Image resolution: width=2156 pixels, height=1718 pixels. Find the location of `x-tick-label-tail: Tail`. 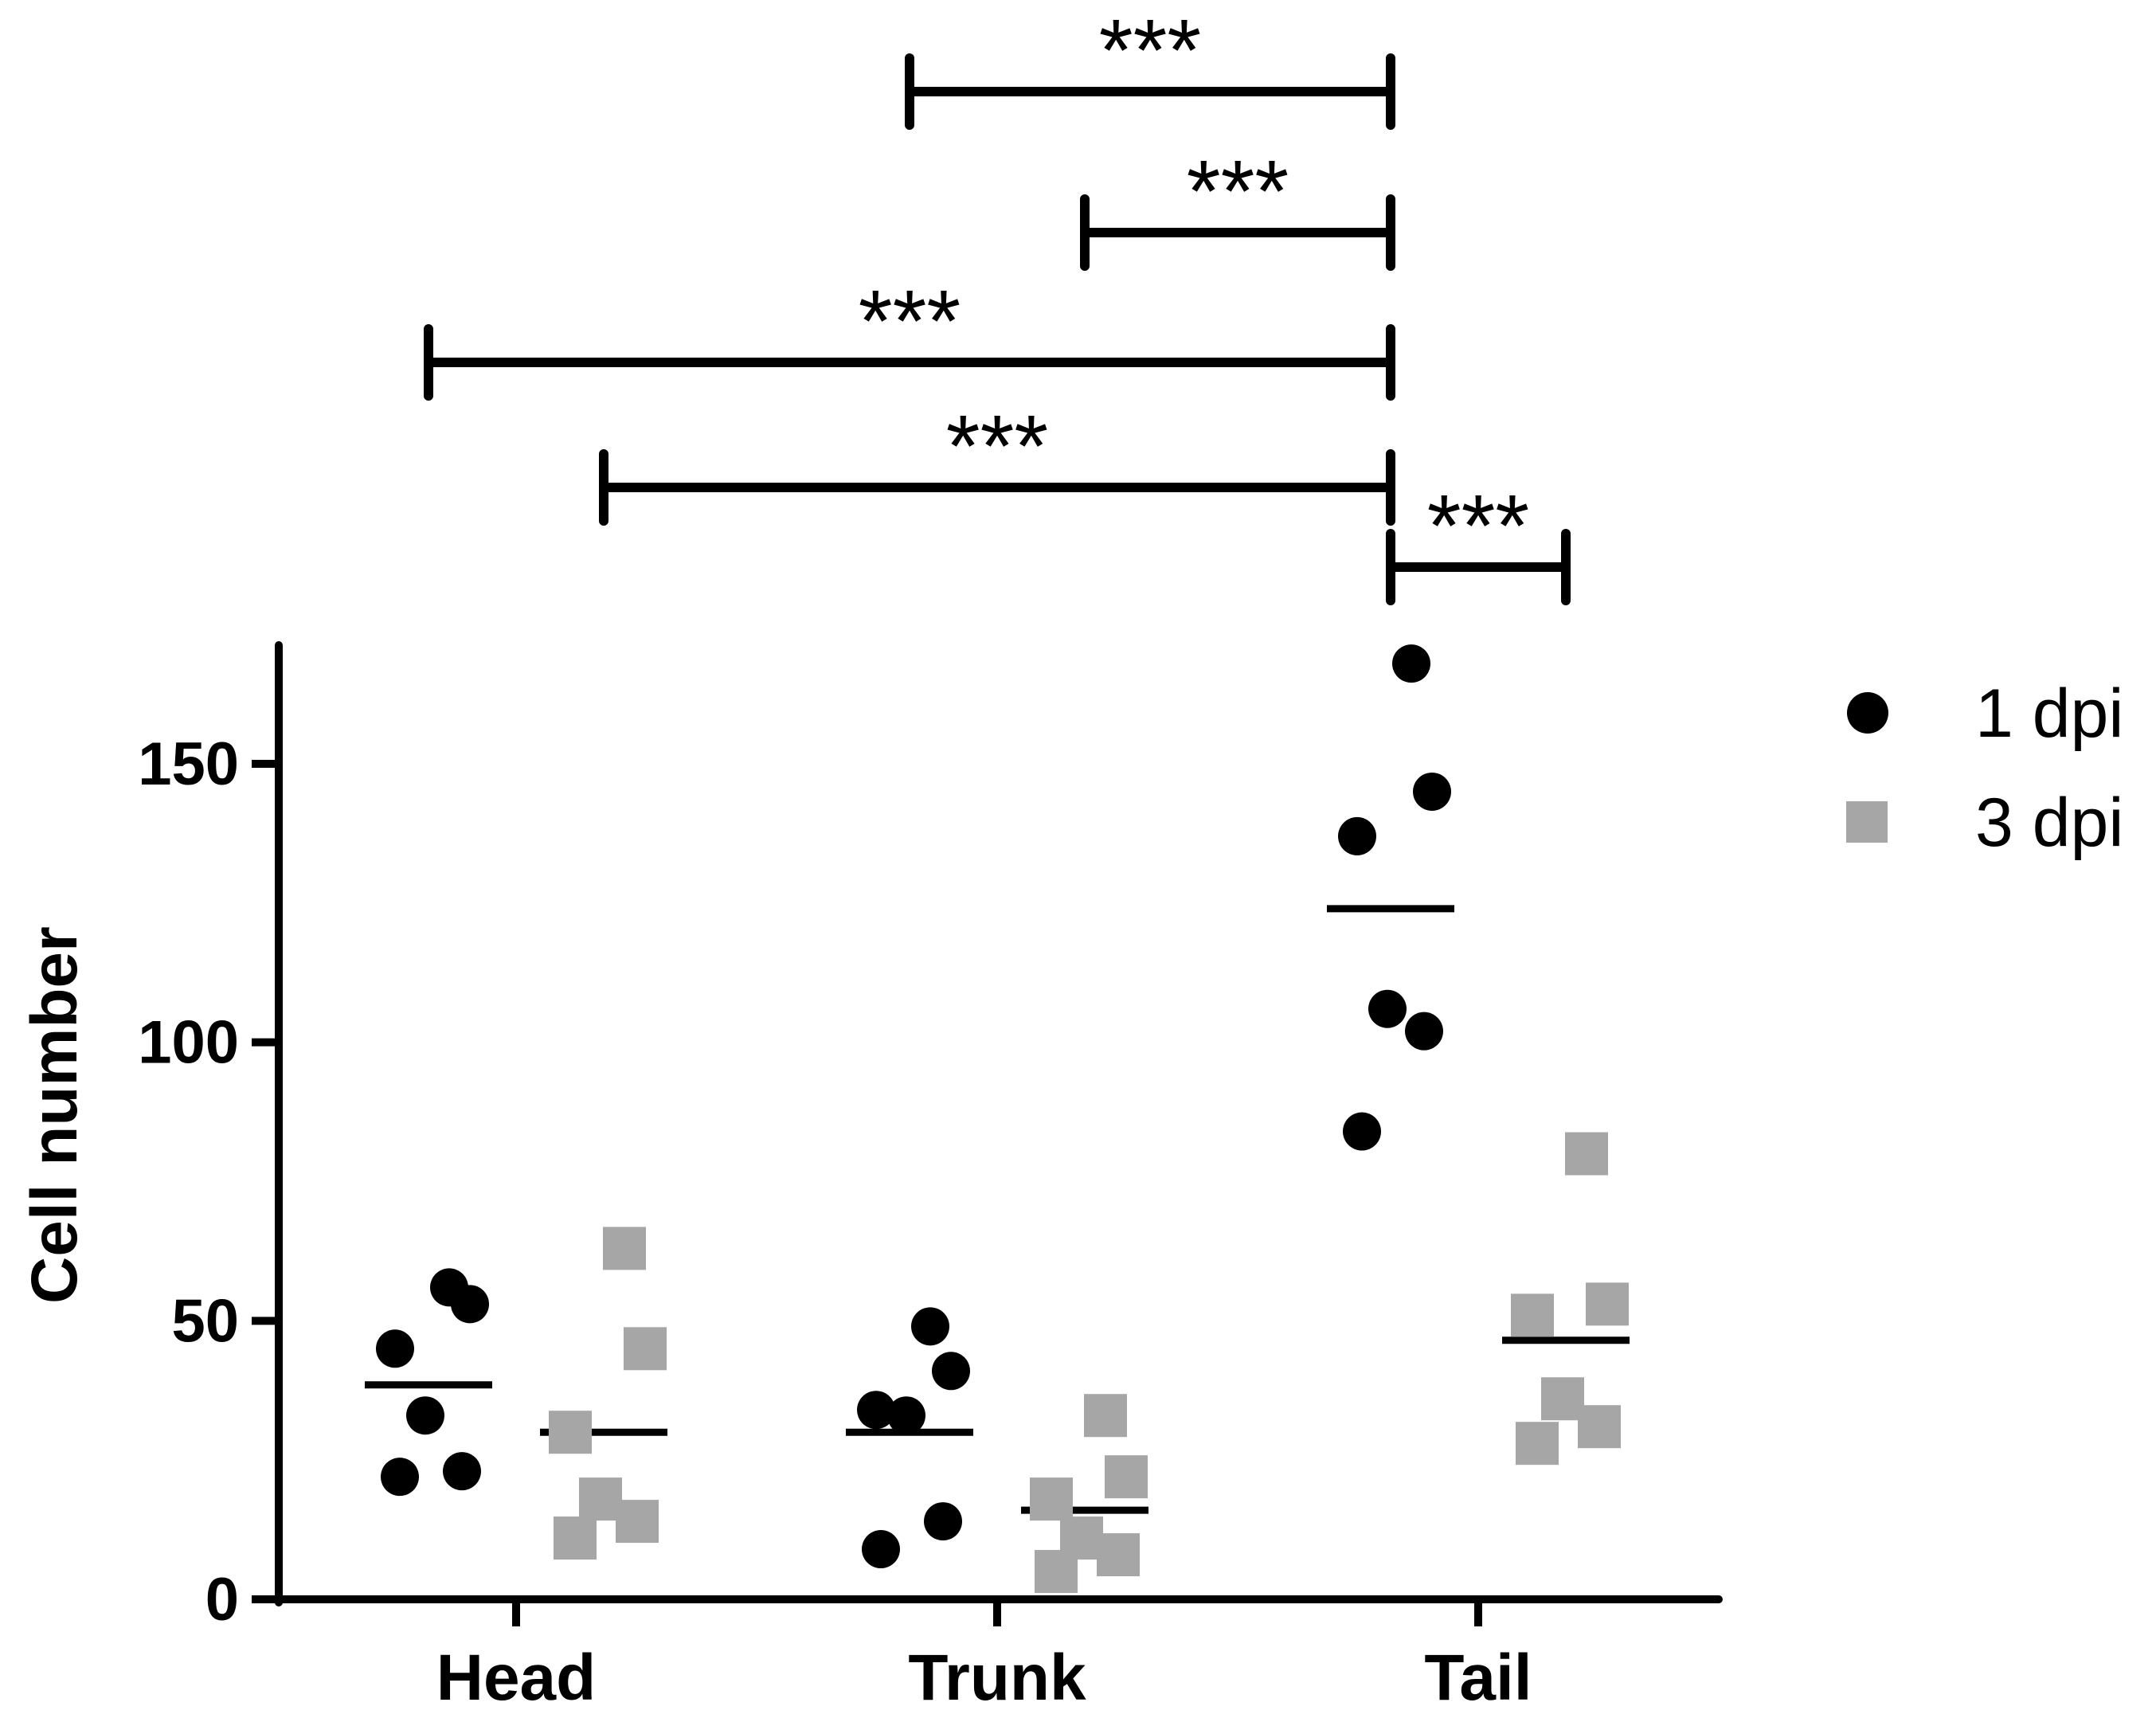

x-tick-label-tail: Tail is located at coordinates (1478, 1678).